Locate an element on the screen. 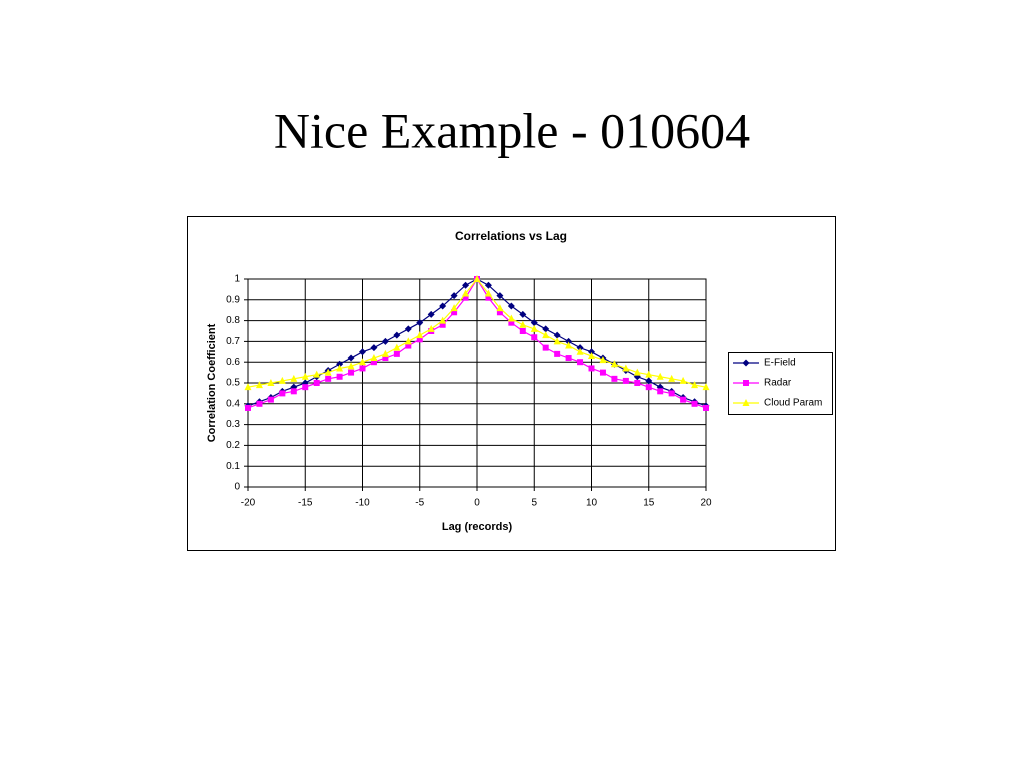 The image size is (1024, 773). chart-title: Correlations vs Lag is located at coordinates (511, 236).